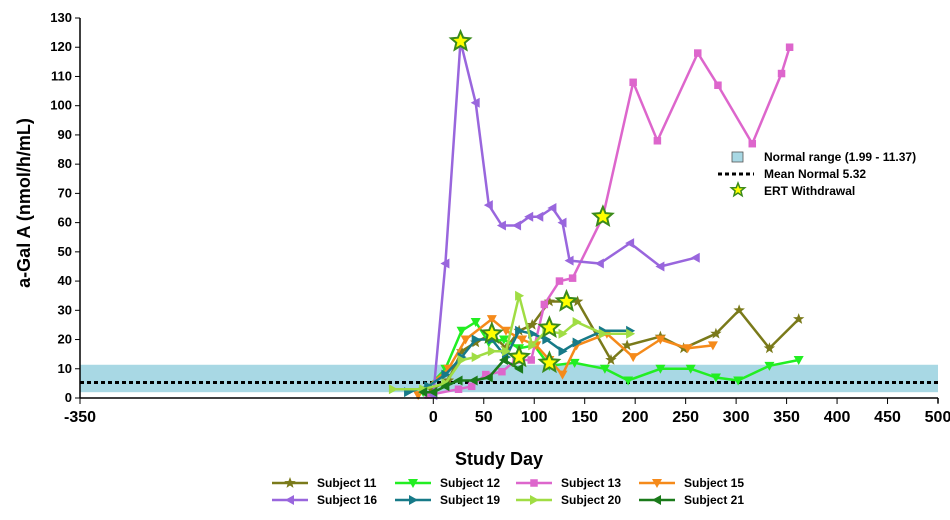 The width and height of the screenshot is (950, 520). I want to click on legend-series-label: Subject 11, so click(347, 483).